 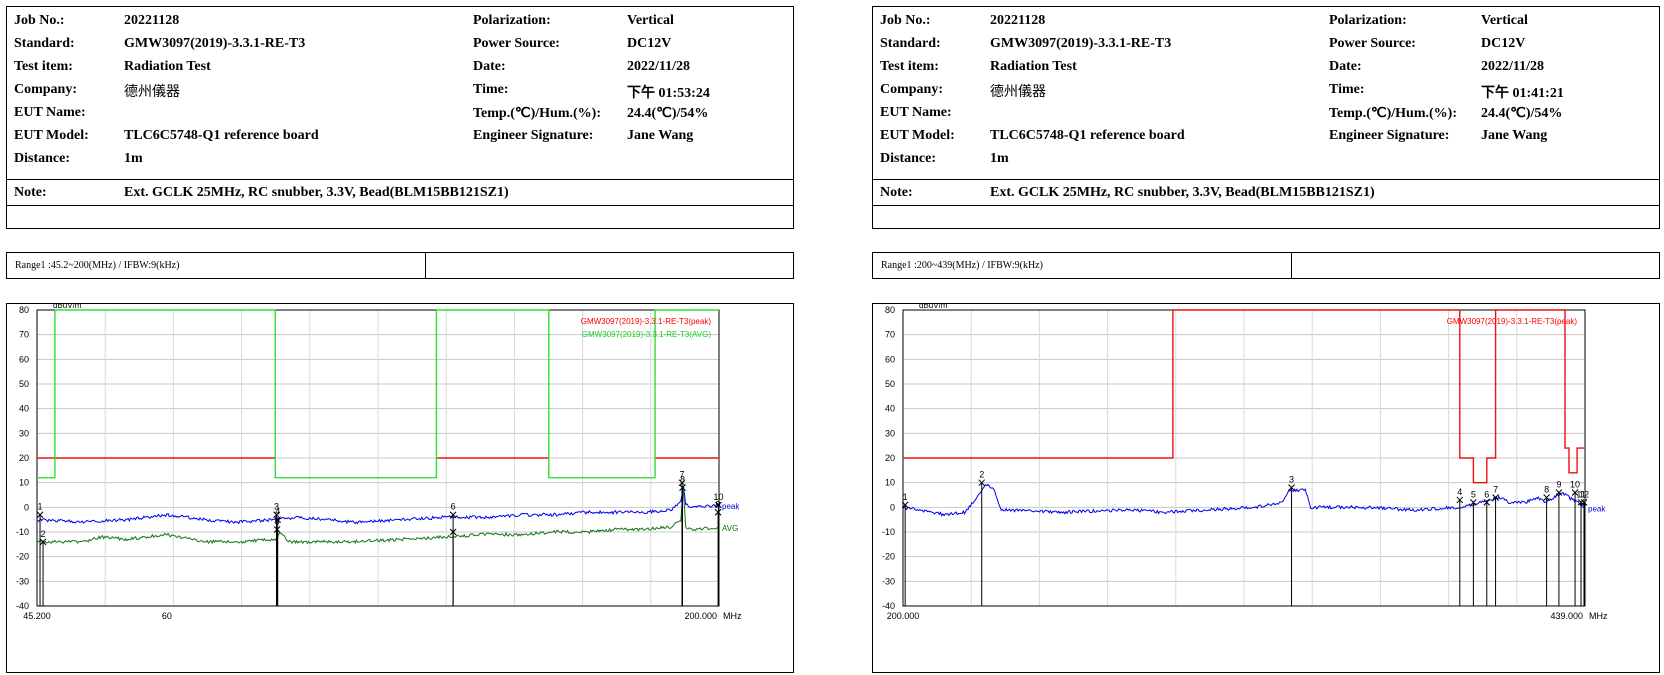 What do you see at coordinates (1597, 508) in the screenshot?
I see `trace-label: peak` at bounding box center [1597, 508].